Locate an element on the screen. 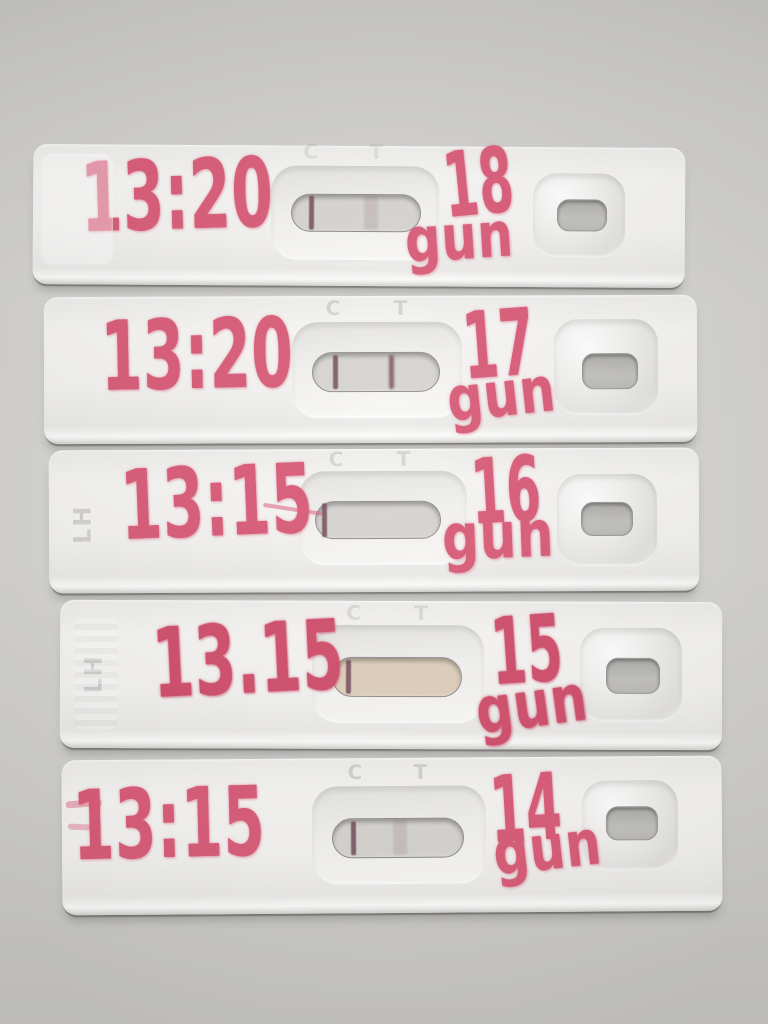 This screenshot has height=1024, width=768. handwritten-time: 13.15 is located at coordinates (248, 659).